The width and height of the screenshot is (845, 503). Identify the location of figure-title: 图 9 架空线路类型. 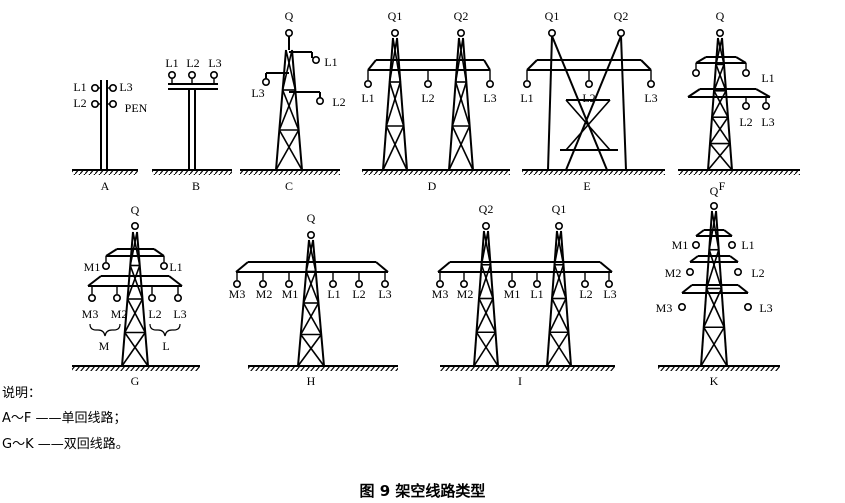
(422, 491).